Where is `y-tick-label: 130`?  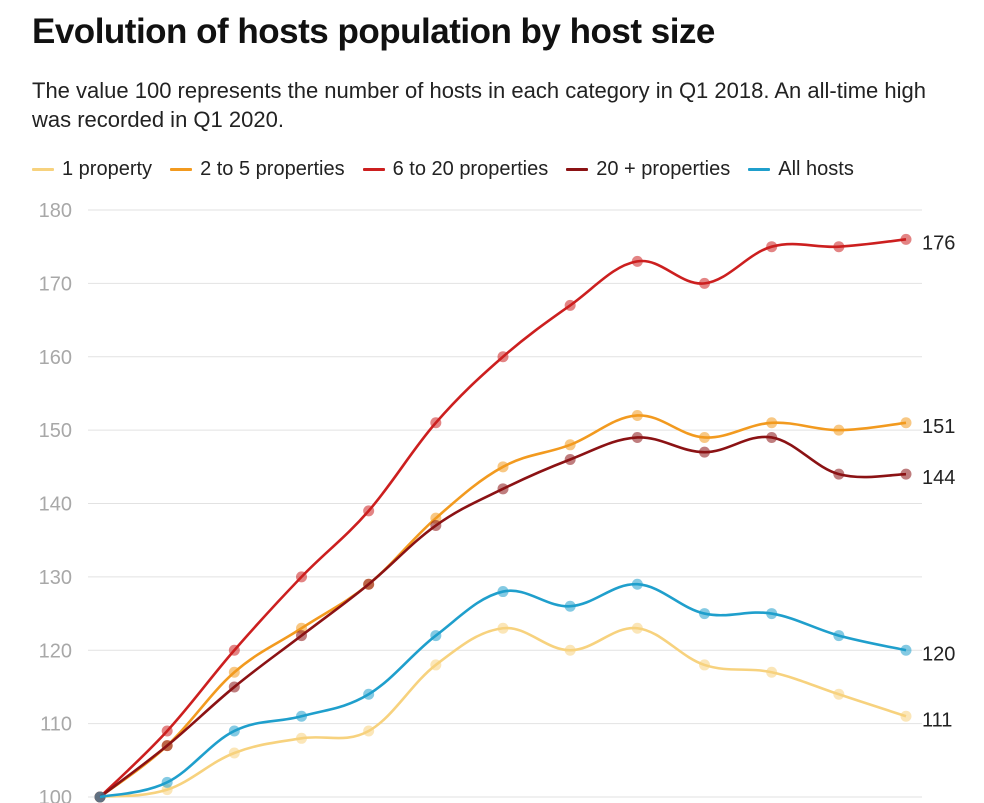
y-tick-label: 130 is located at coordinates (55, 578).